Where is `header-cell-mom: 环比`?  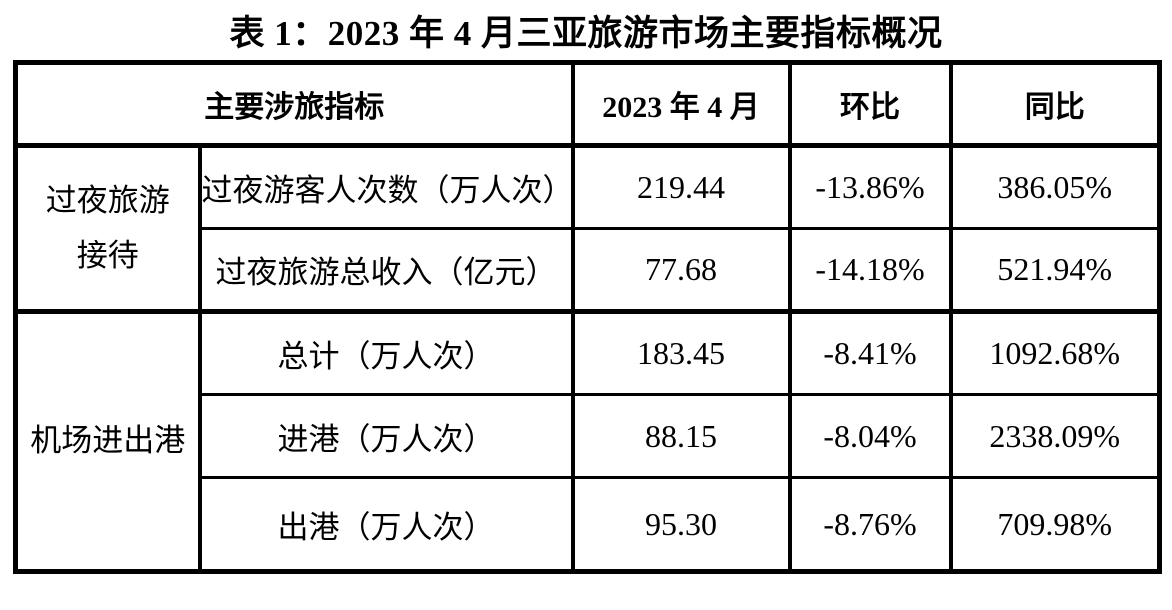
header-cell-mom: 环比 is located at coordinates (870, 104).